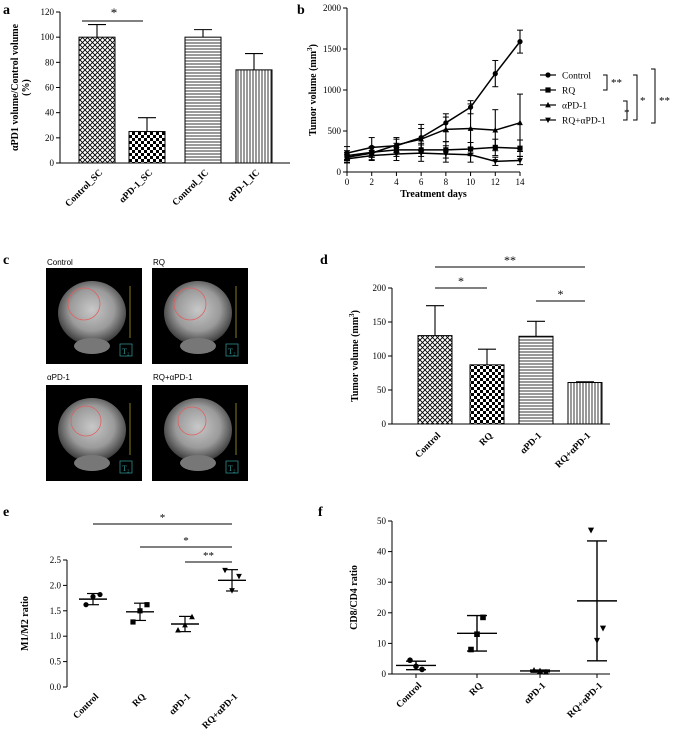 This screenshot has width=675, height=737. What do you see at coordinates (421, 182) in the screenshot?
I see `x-tick-label: 6` at bounding box center [421, 182].